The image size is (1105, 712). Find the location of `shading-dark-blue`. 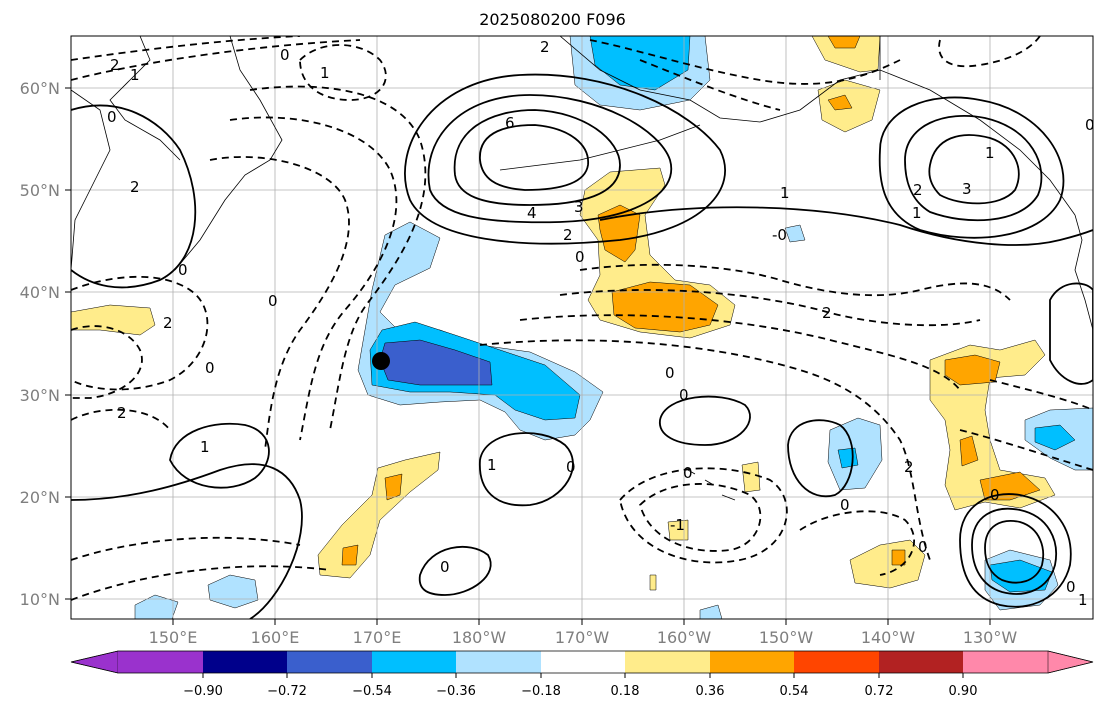

shading-dark-blue is located at coordinates (436, 362).